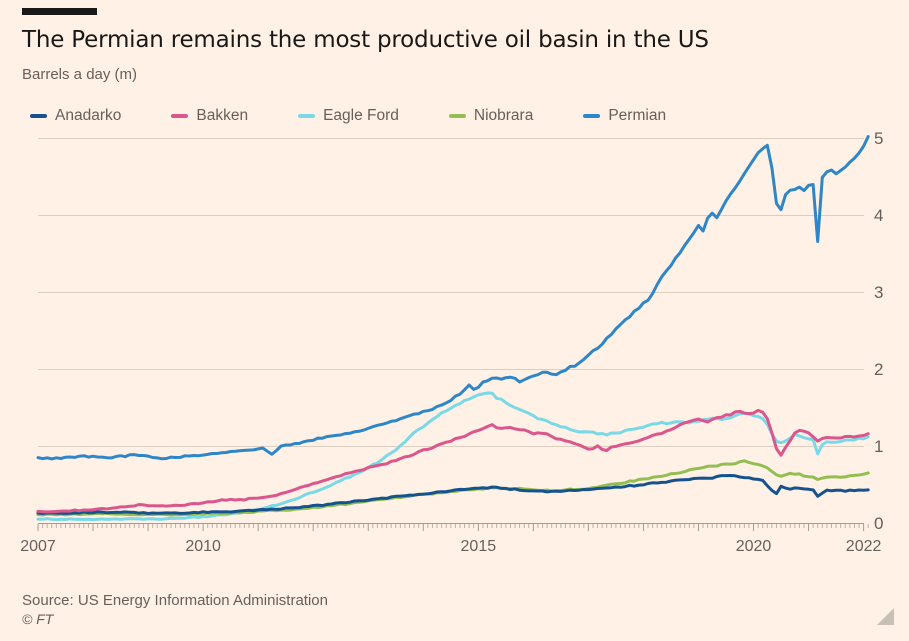  Describe the element at coordinates (637, 115) in the screenshot. I see `legend-label: Permian` at that location.